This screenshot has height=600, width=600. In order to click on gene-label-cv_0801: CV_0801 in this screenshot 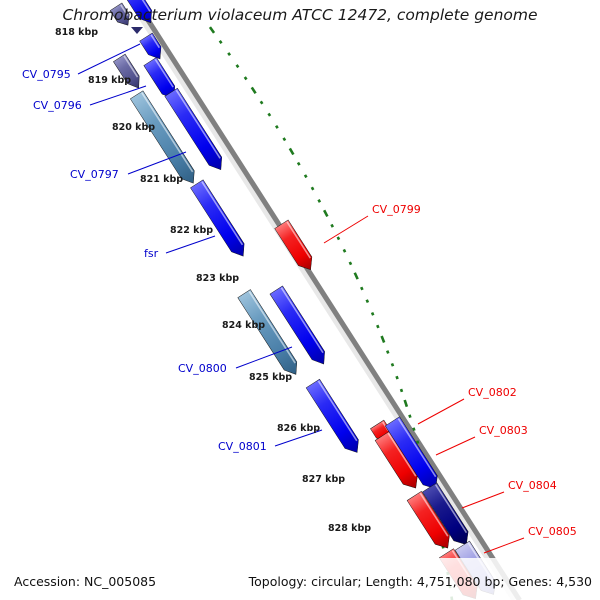, I will do `click(242, 446)`.